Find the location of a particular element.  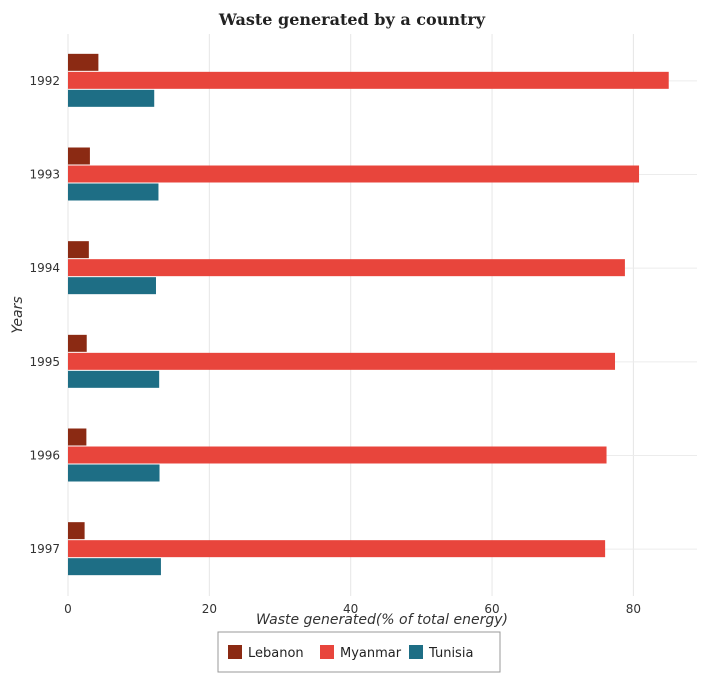

bar-tunisia-1992 is located at coordinates (111, 98).